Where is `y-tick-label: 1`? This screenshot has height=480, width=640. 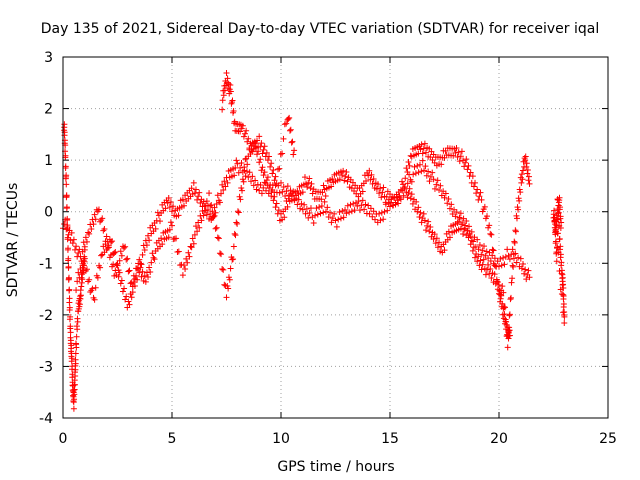 y-tick-label: 1 is located at coordinates (48, 161).